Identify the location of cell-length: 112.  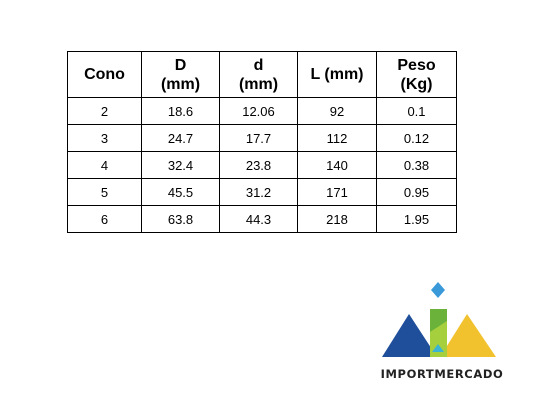
(337, 138).